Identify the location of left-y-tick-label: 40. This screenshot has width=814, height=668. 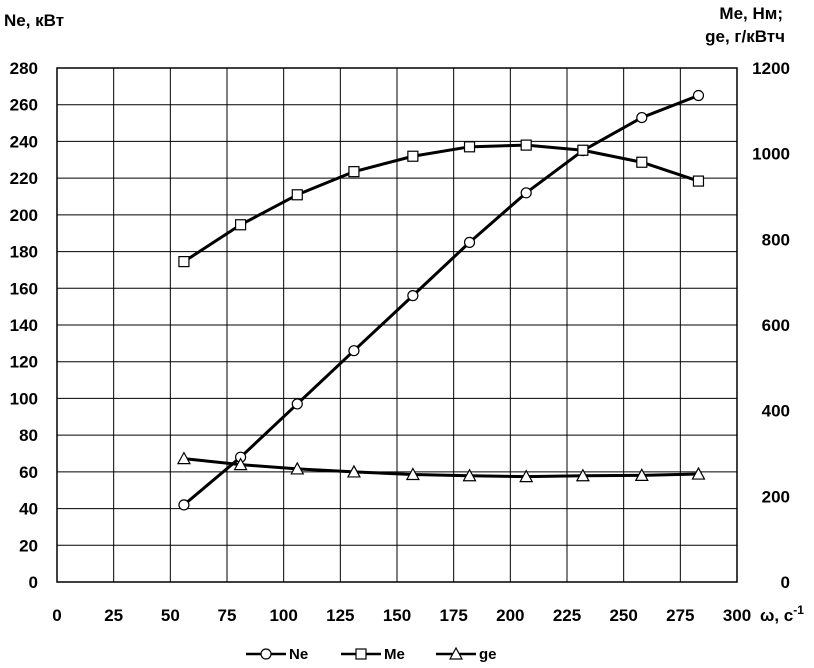
(28, 509).